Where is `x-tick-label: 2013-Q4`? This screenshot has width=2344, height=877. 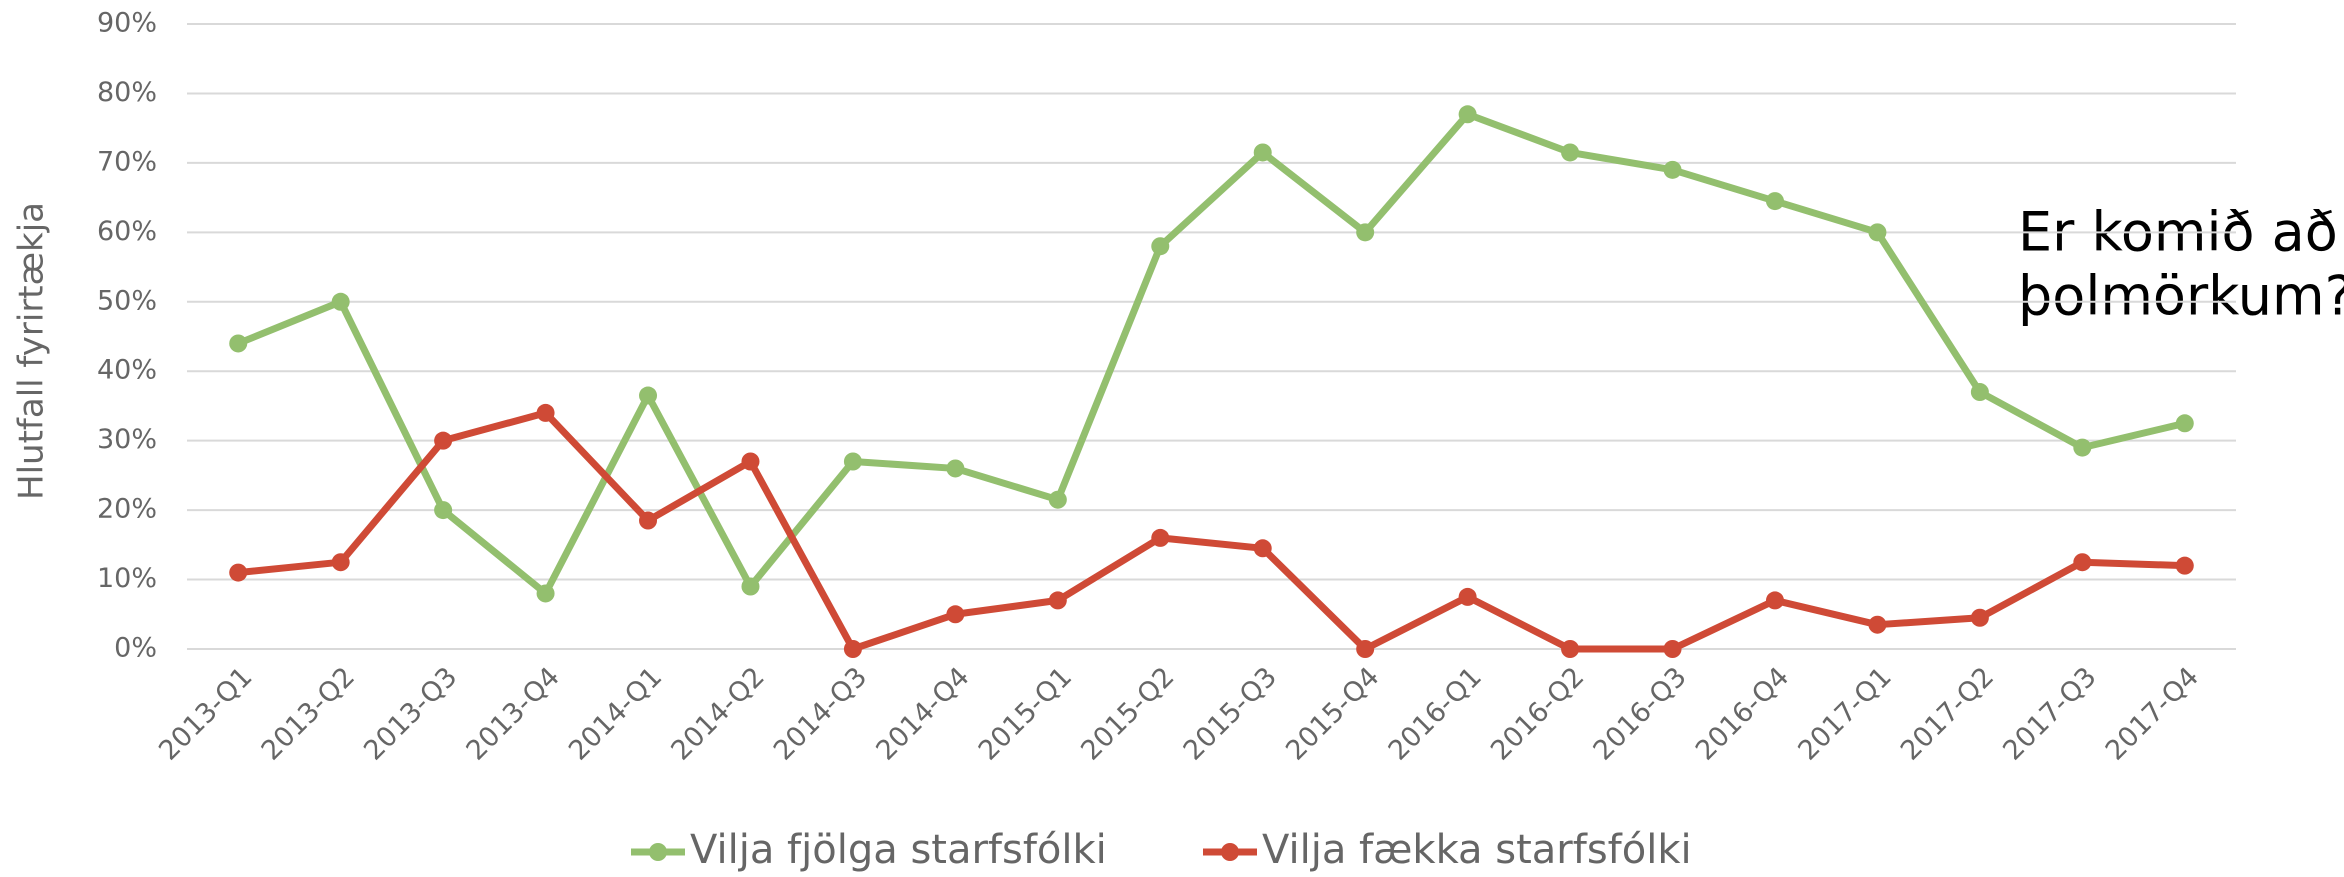
x-tick-label: 2013-Q4 is located at coordinates (513, 713).